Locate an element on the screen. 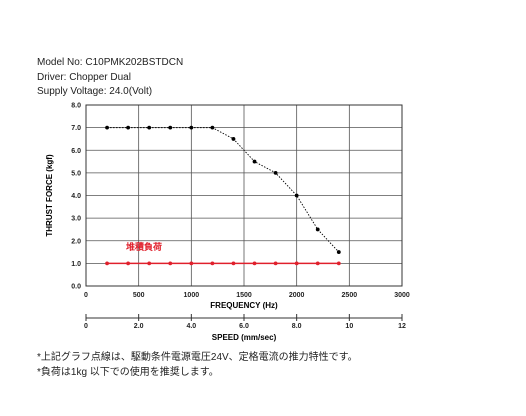 This screenshot has height=416, width=526. y-tick-label: 6.0 is located at coordinates (76, 151).